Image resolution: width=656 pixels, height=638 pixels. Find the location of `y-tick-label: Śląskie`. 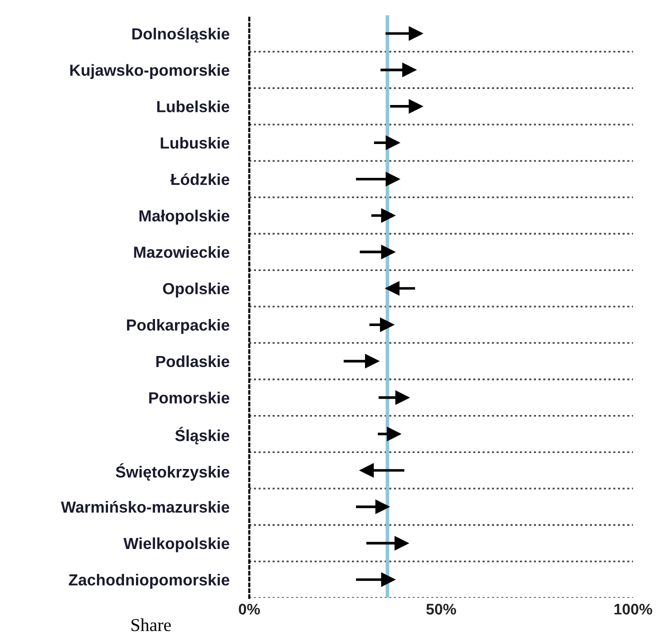

y-tick-label: Śląskie is located at coordinates (202, 435).